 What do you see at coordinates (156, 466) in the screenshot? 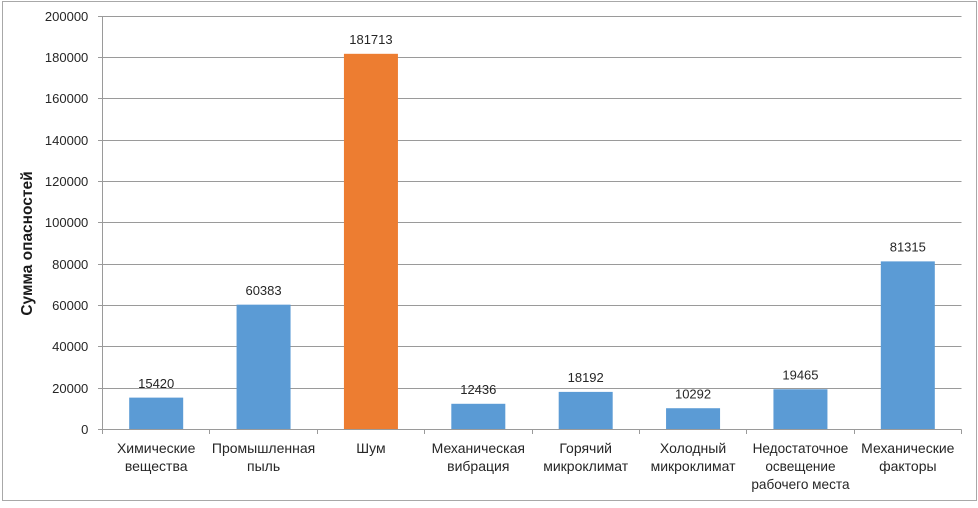
I see `svg-text: вещества` at bounding box center [156, 466].